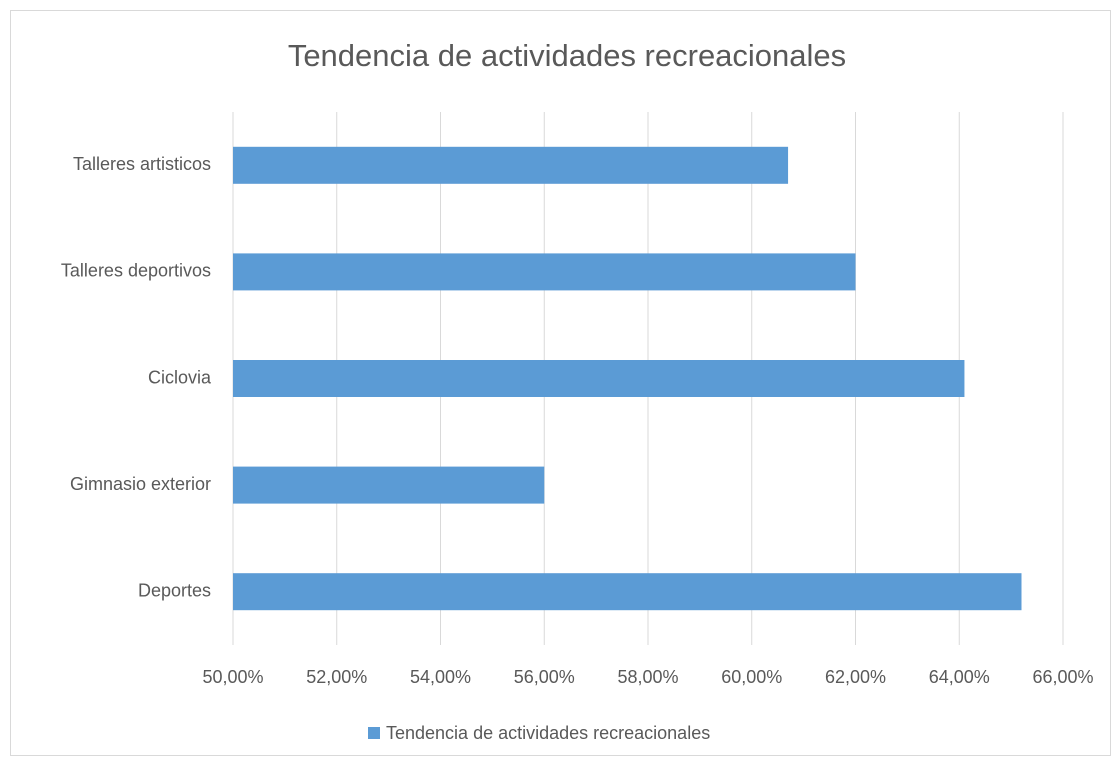  I want to click on y-tick-label: Ciclovia, so click(180, 377).